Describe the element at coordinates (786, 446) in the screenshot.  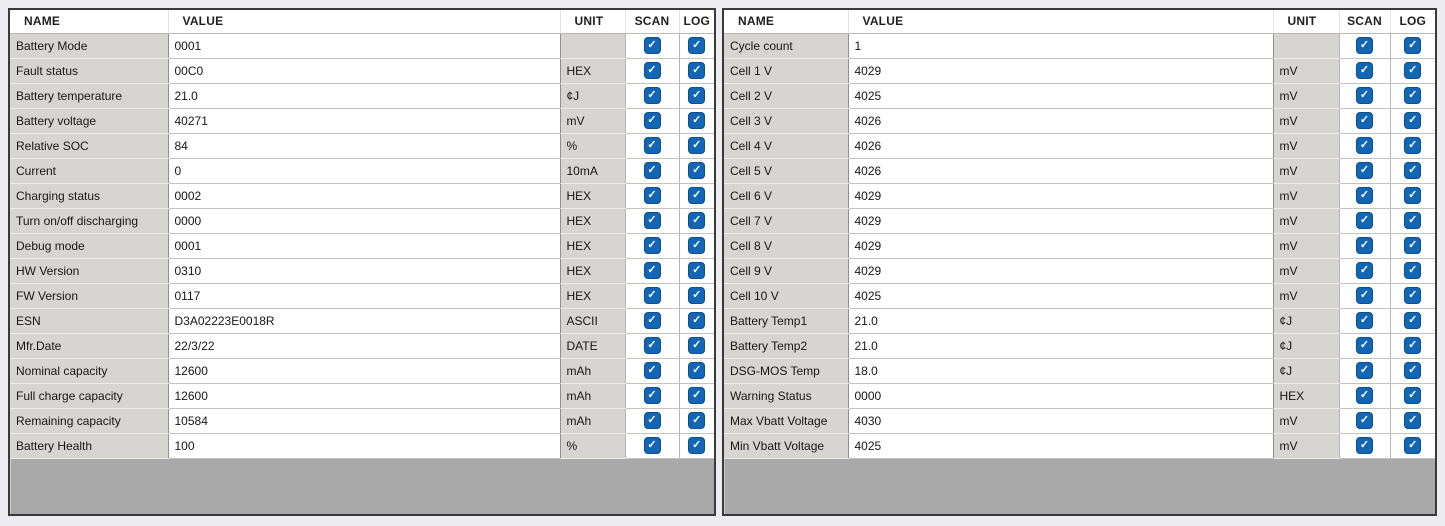
I see `row-name-cell: Min Vbatt Voltage` at that location.